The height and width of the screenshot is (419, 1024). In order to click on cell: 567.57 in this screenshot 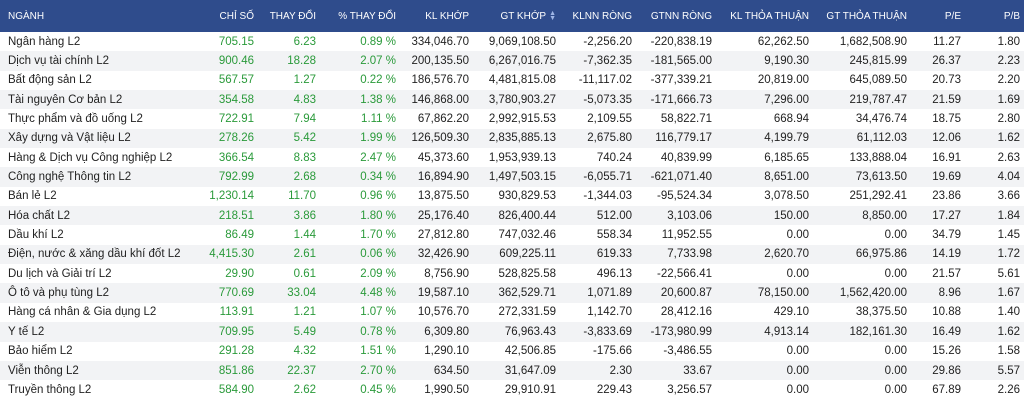, I will do `click(236, 80)`.